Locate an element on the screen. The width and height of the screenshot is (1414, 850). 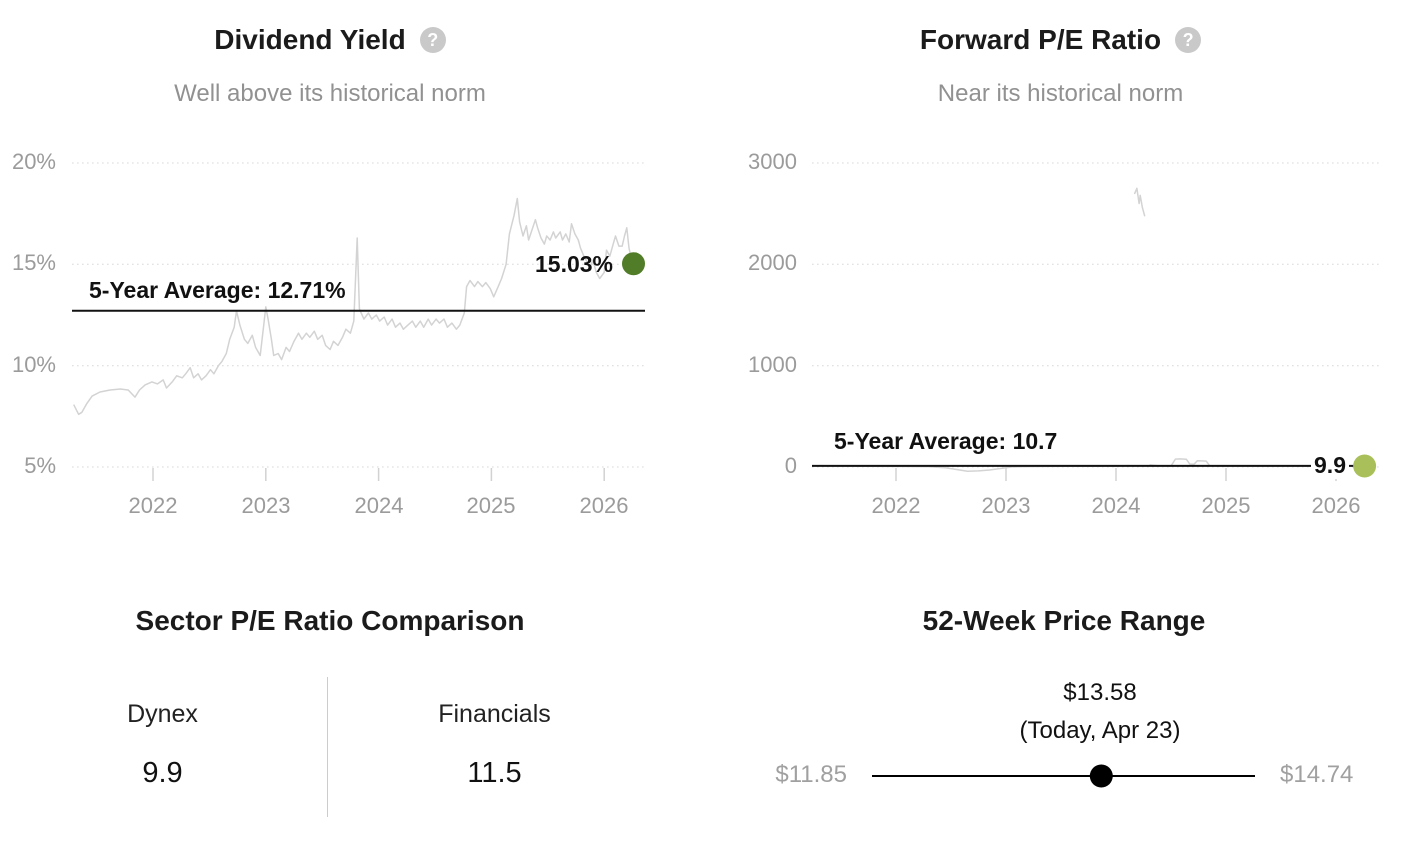
y-tick-label: 3000 is located at coordinates (772, 161).